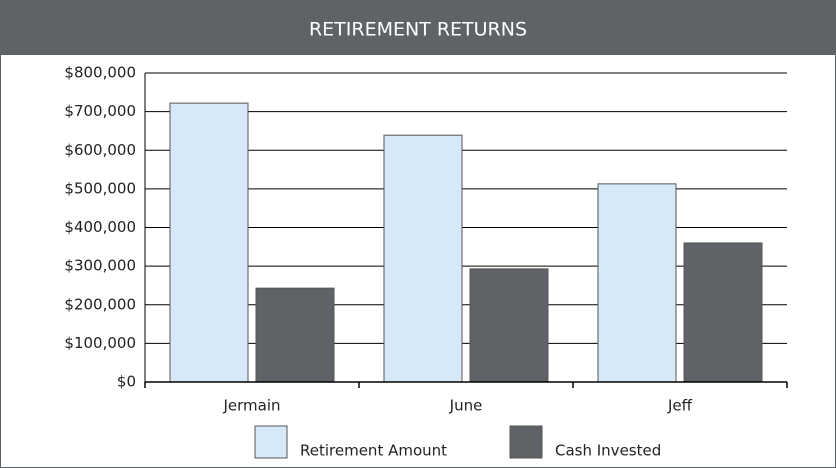 This screenshot has height=468, width=836. Describe the element at coordinates (100, 343) in the screenshot. I see `y-tick-label: $100,000` at that location.